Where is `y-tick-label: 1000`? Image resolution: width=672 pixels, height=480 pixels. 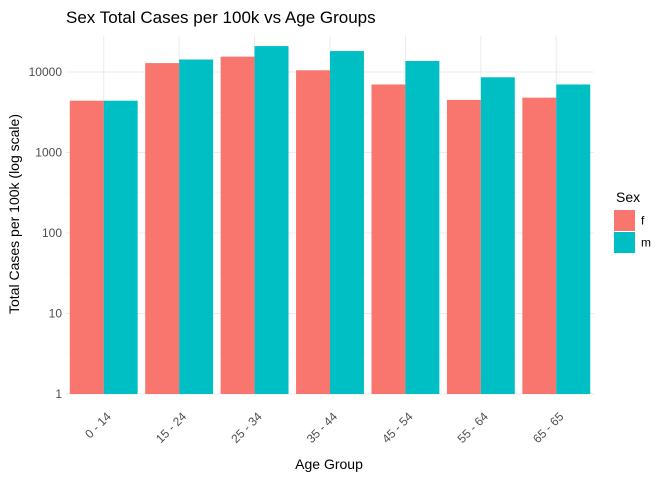
y-tick-label: 1000 is located at coordinates (48, 152).